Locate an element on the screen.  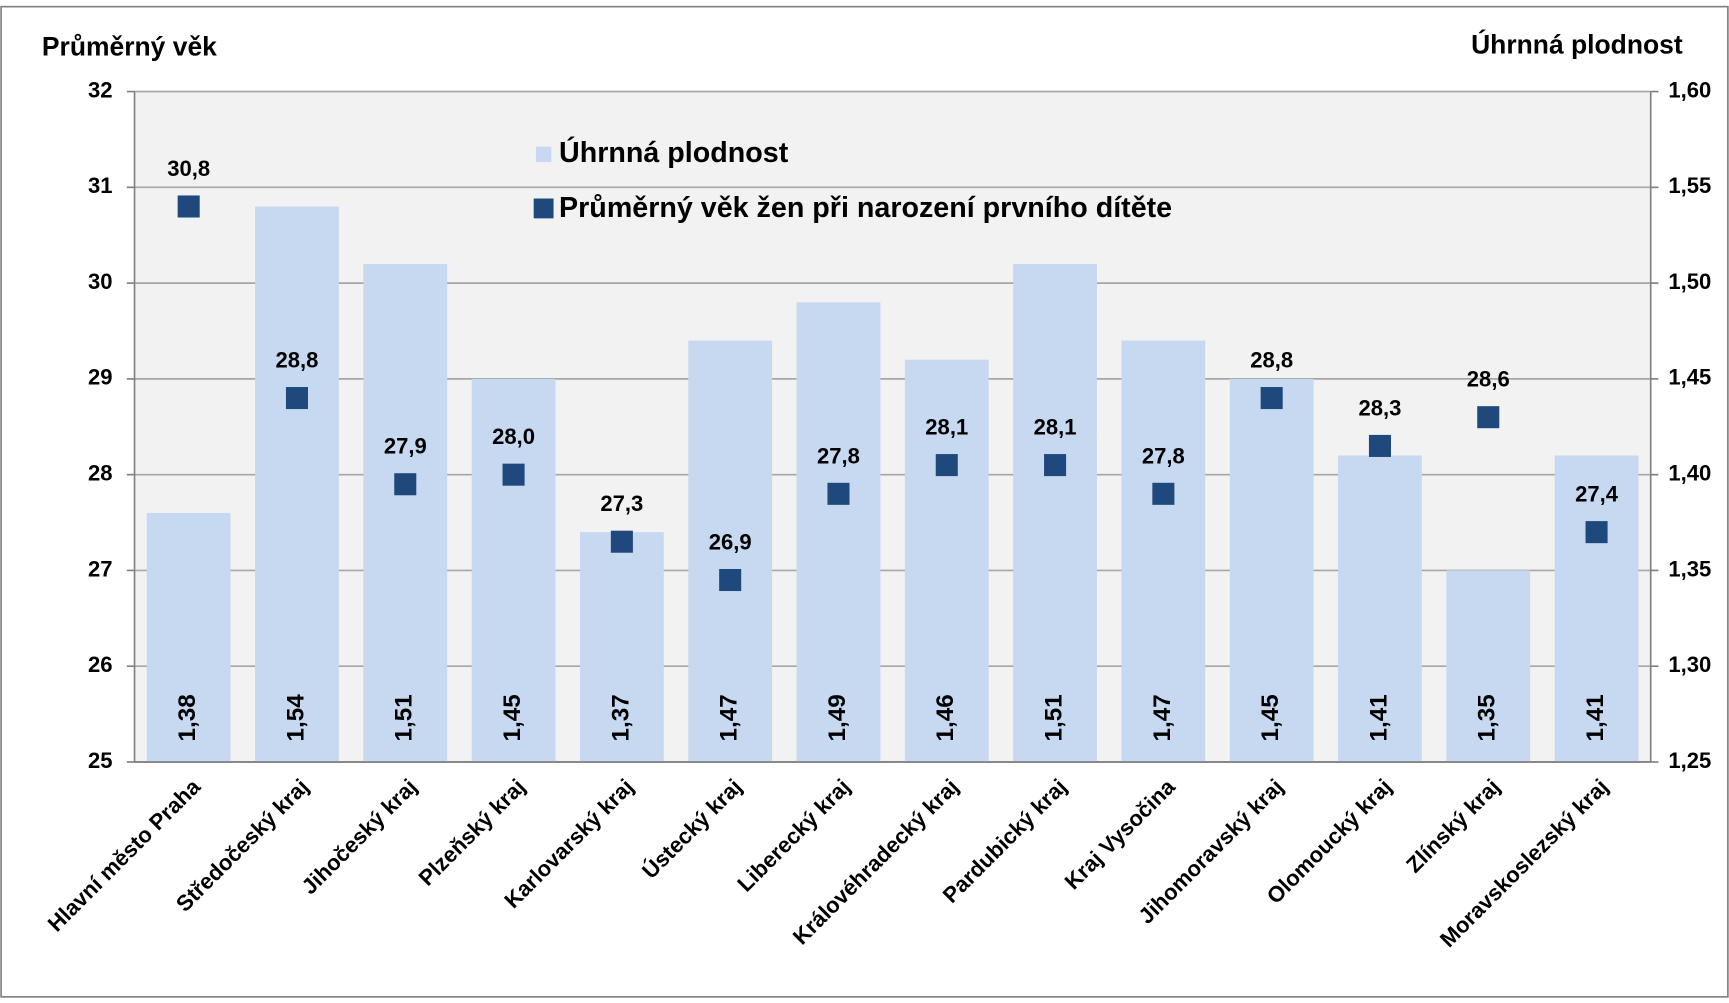
y-tick-label: 31 is located at coordinates (100, 185).